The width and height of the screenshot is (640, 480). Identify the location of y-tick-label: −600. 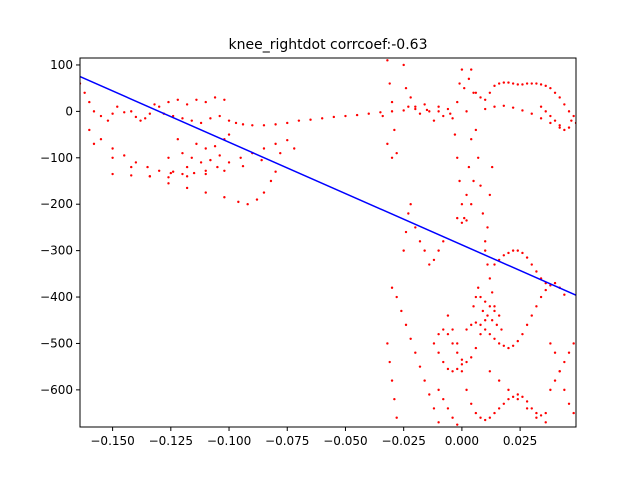
(56, 390).